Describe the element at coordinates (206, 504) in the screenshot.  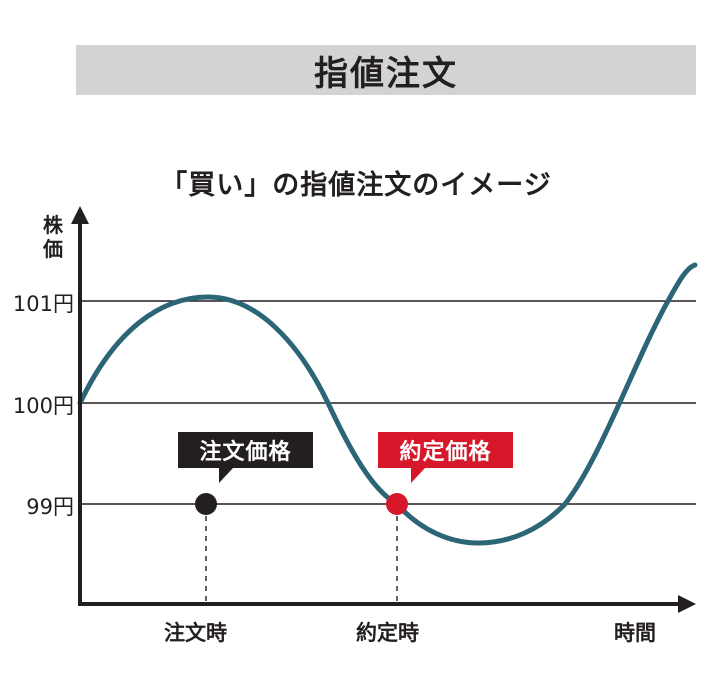
I see `order-price-marker` at that location.